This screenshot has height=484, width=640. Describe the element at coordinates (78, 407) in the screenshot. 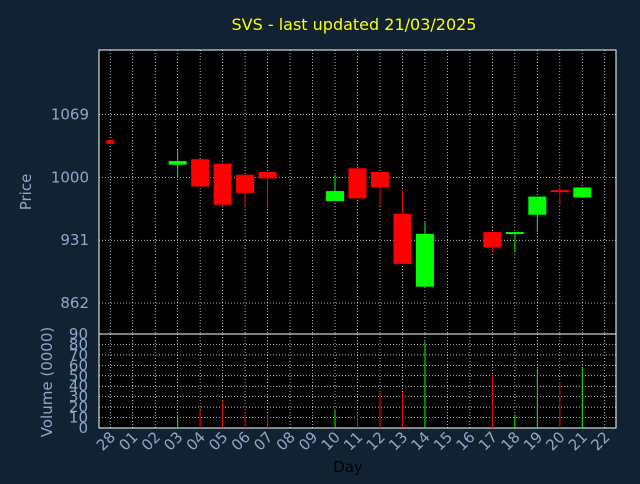

I see `volume-tick-label: 20` at that location.